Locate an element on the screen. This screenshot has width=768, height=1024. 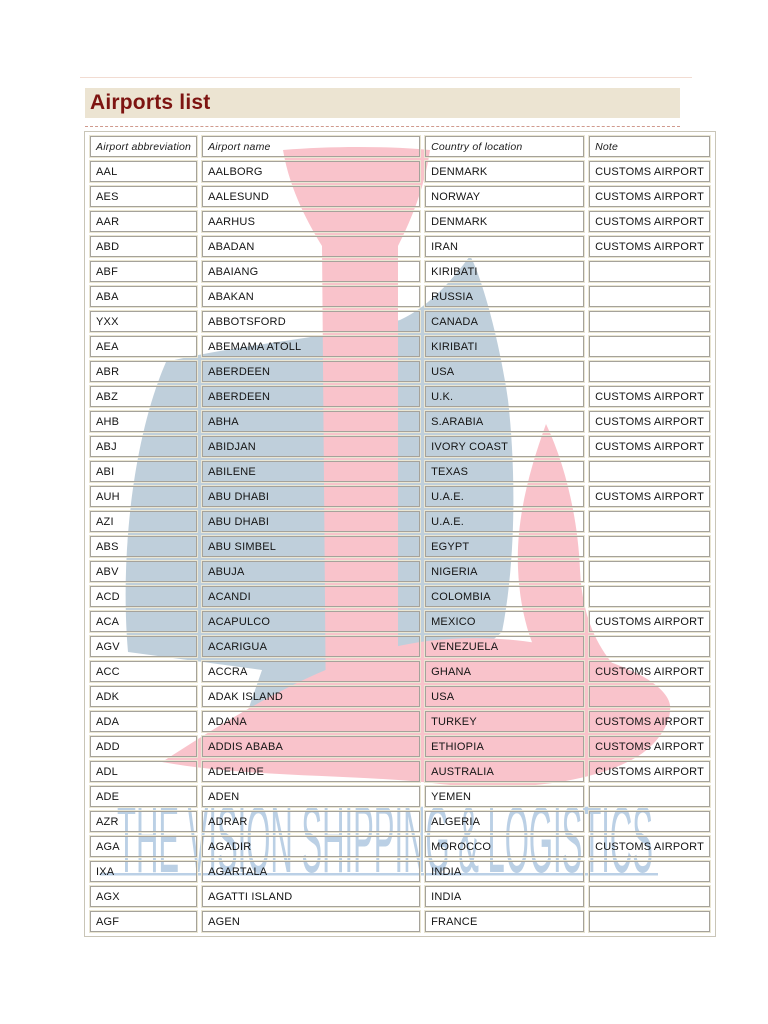
cell-name: ADANA is located at coordinates (311, 721).